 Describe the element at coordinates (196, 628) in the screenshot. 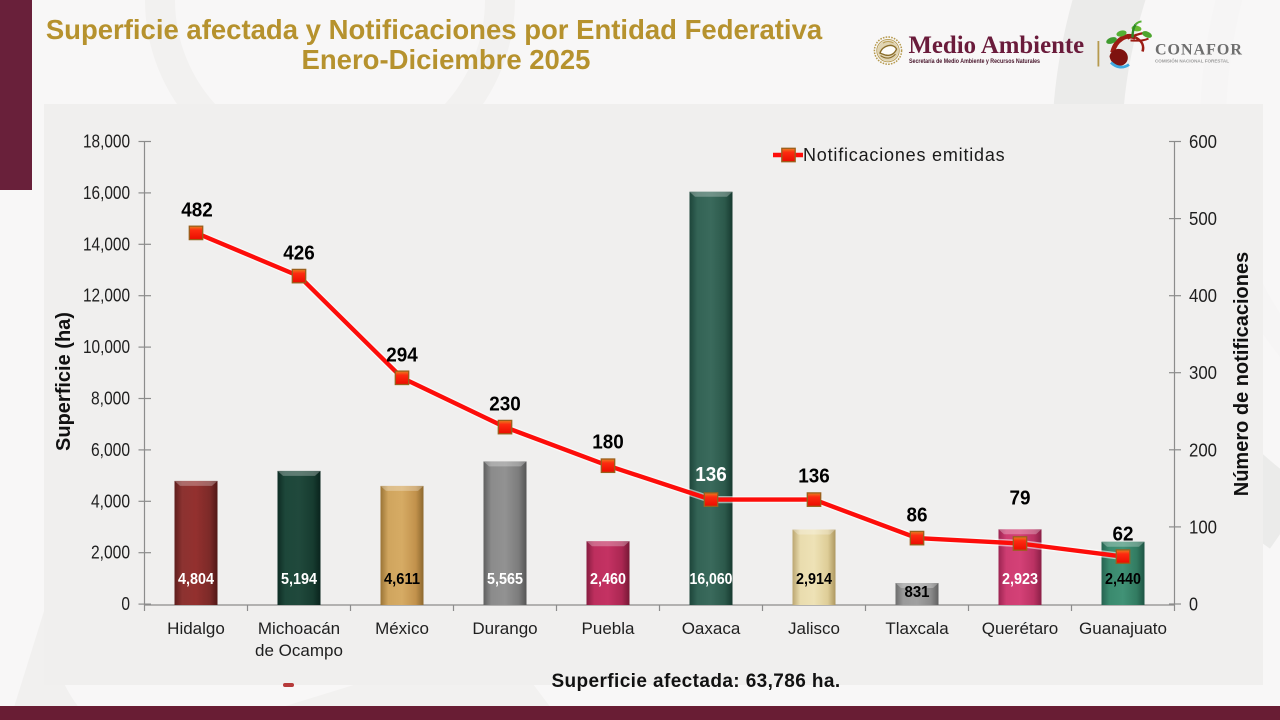

I see `svg-text: Hidalgo` at that location.